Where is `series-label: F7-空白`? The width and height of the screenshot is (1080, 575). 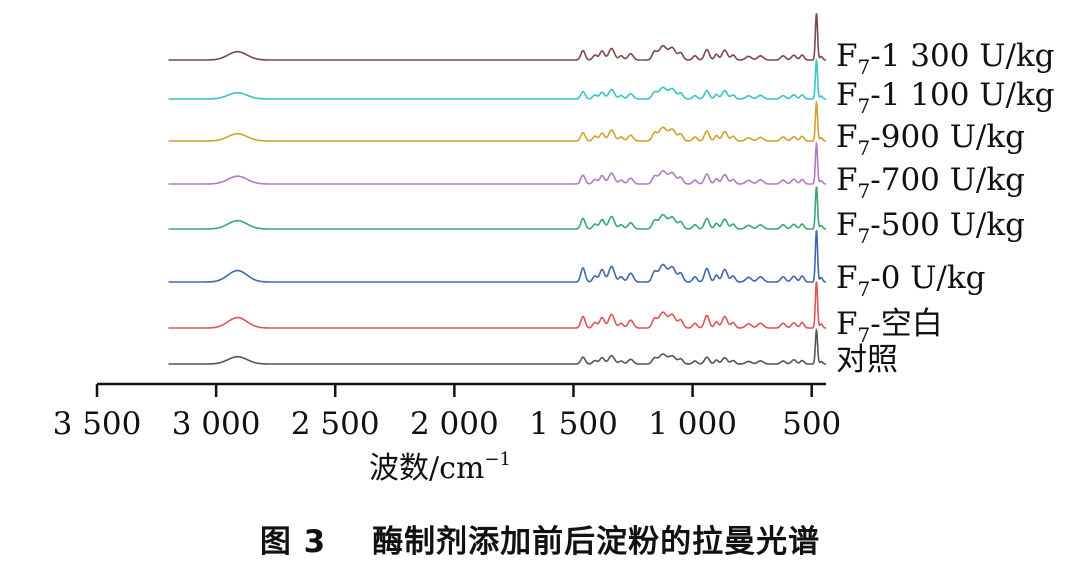 series-label: F7-空白 is located at coordinates (889, 326).